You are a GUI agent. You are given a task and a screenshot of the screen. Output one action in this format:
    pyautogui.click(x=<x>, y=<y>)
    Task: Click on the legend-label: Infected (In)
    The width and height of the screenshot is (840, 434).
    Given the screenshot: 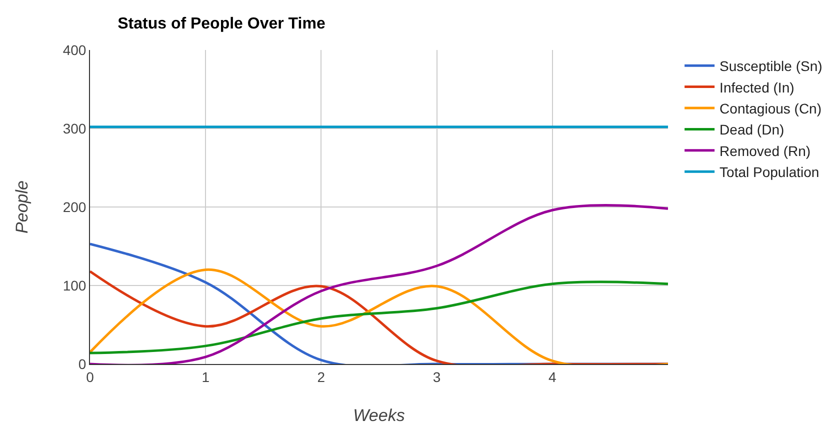 What is the action you would take?
    pyautogui.click(x=757, y=87)
    